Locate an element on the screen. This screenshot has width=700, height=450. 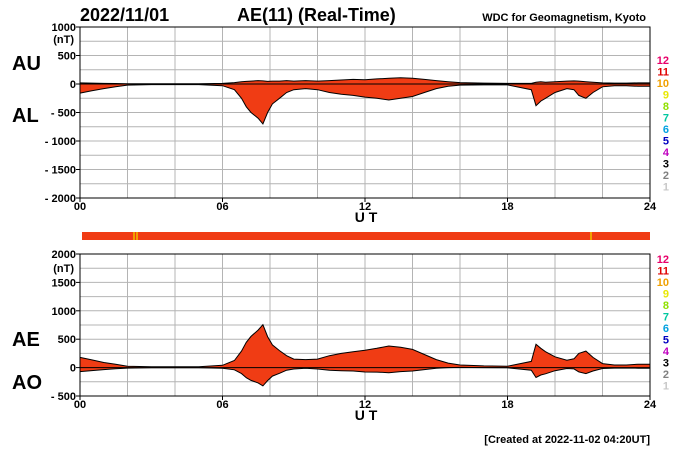
au-al-areas is located at coordinates (364, 101).